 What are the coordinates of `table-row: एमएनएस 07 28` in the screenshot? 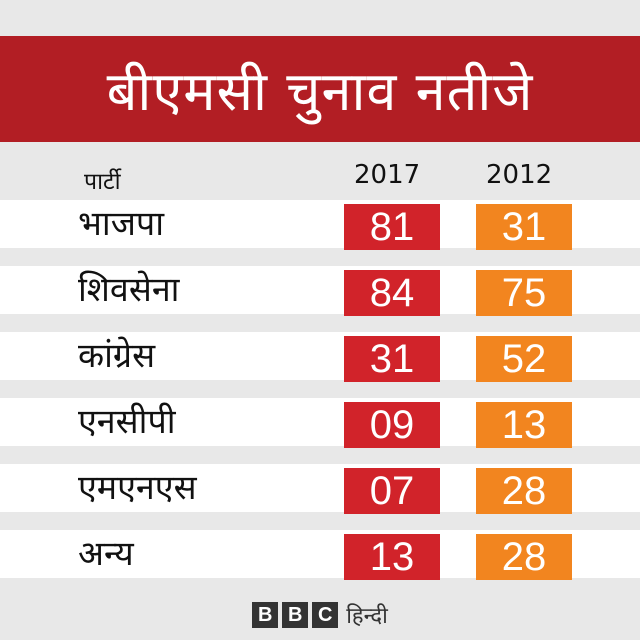 It's located at (320, 489).